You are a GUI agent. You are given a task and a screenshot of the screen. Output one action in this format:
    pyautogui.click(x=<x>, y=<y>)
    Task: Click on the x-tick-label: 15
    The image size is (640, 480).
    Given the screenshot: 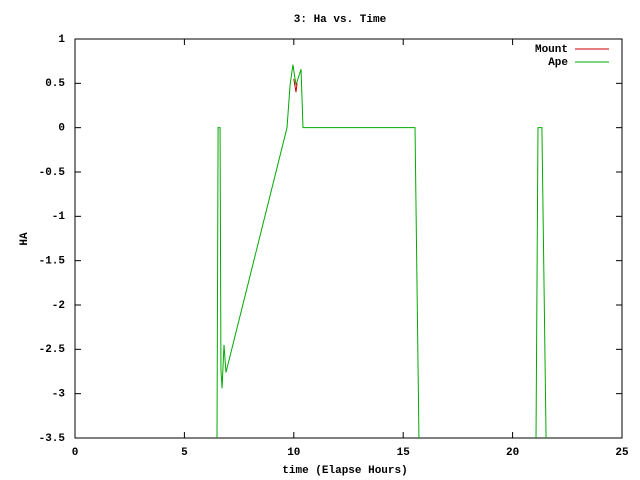 What is the action you would take?
    pyautogui.click(x=404, y=453)
    